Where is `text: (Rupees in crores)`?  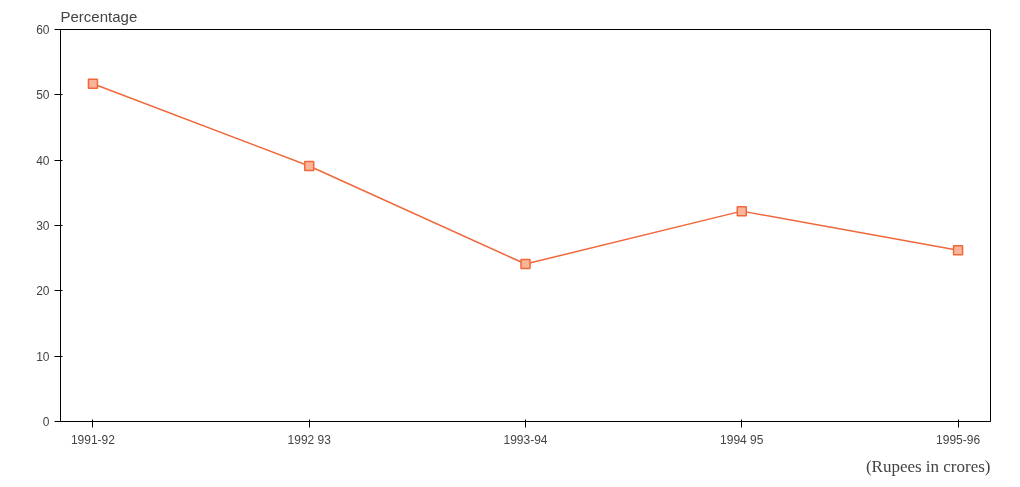
text: (Rupees in crores) is located at coordinates (928, 466).